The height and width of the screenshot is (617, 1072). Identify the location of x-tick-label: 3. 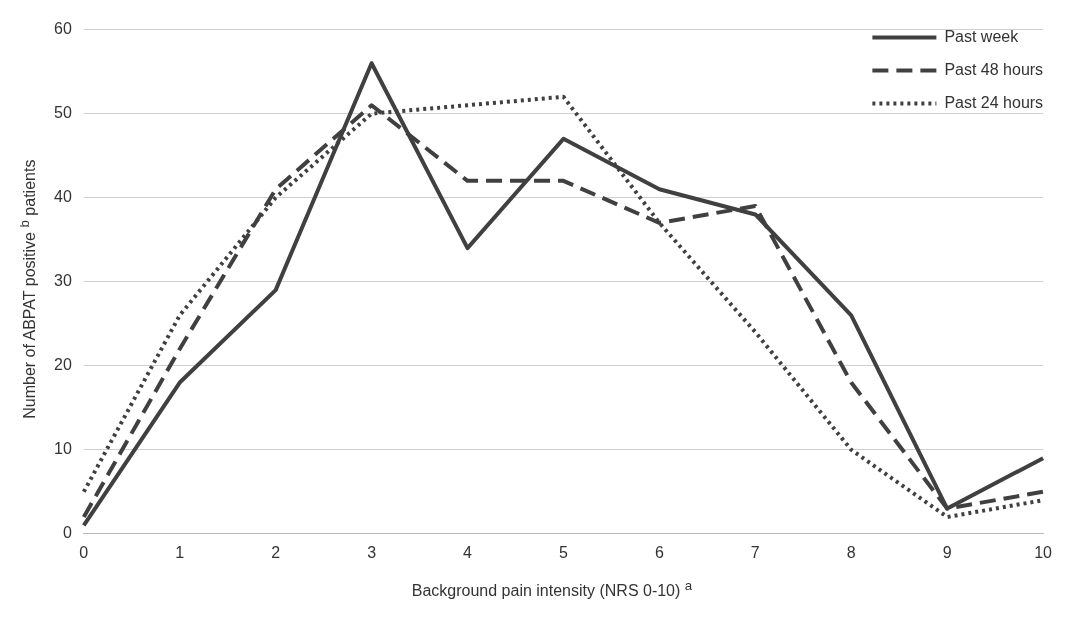
(372, 552).